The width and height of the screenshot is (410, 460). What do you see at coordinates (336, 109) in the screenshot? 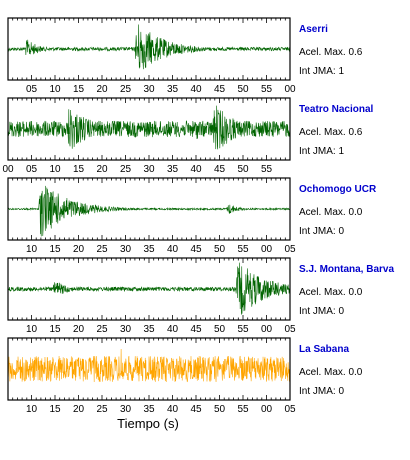
I see `station-name: Teatro Nacional` at bounding box center [336, 109].